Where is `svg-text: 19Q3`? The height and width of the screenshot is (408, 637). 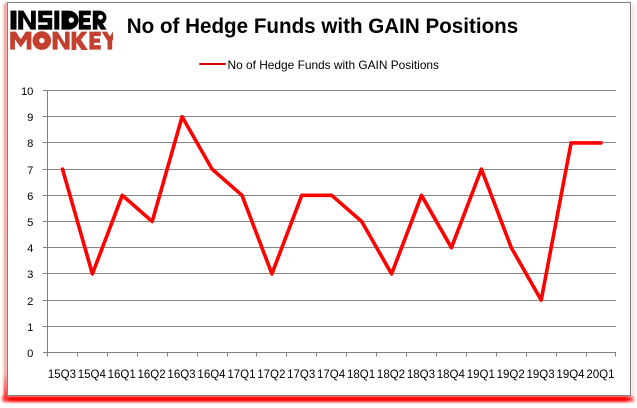
svg-text: 19Q3 is located at coordinates (541, 375).